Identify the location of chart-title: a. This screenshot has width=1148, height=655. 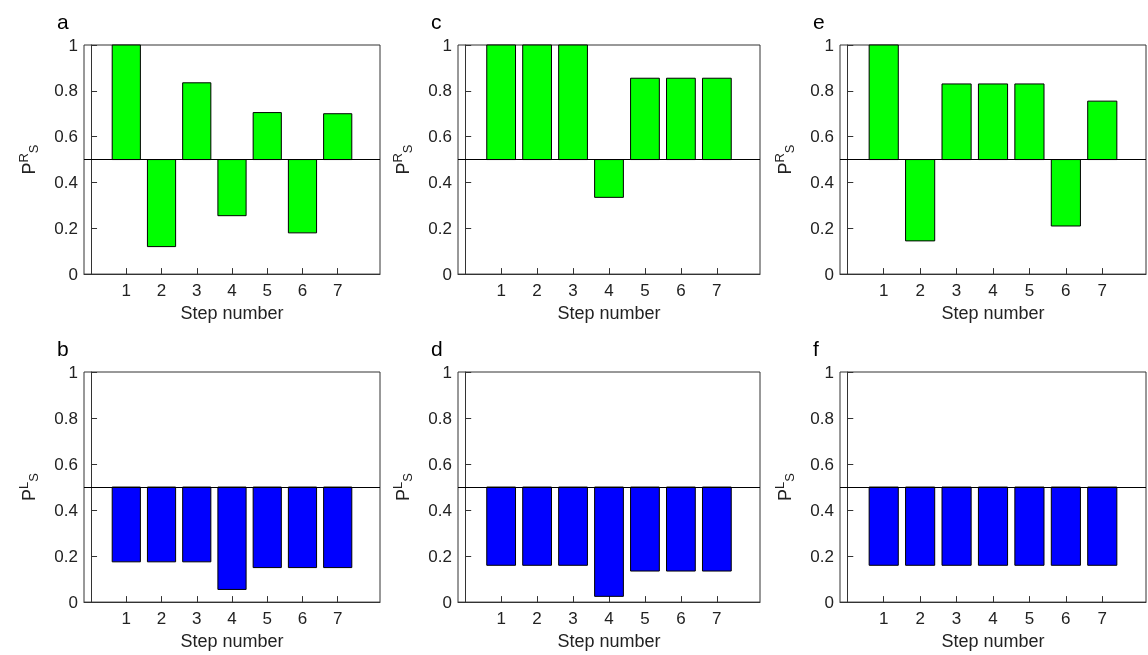
(63, 21).